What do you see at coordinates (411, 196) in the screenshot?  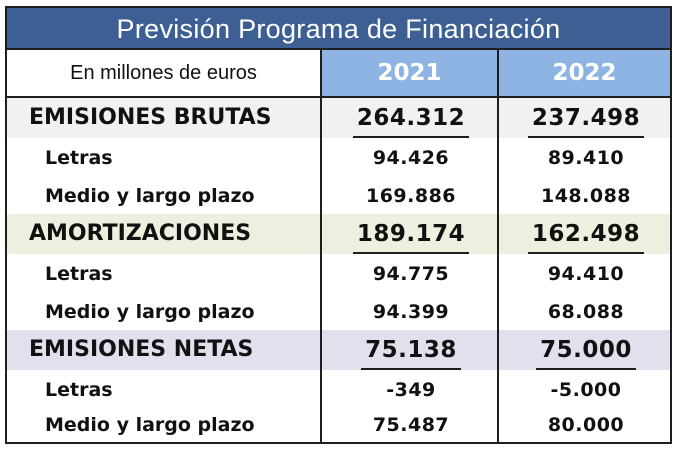 I see `row-value-2021: 169.886` at bounding box center [411, 196].